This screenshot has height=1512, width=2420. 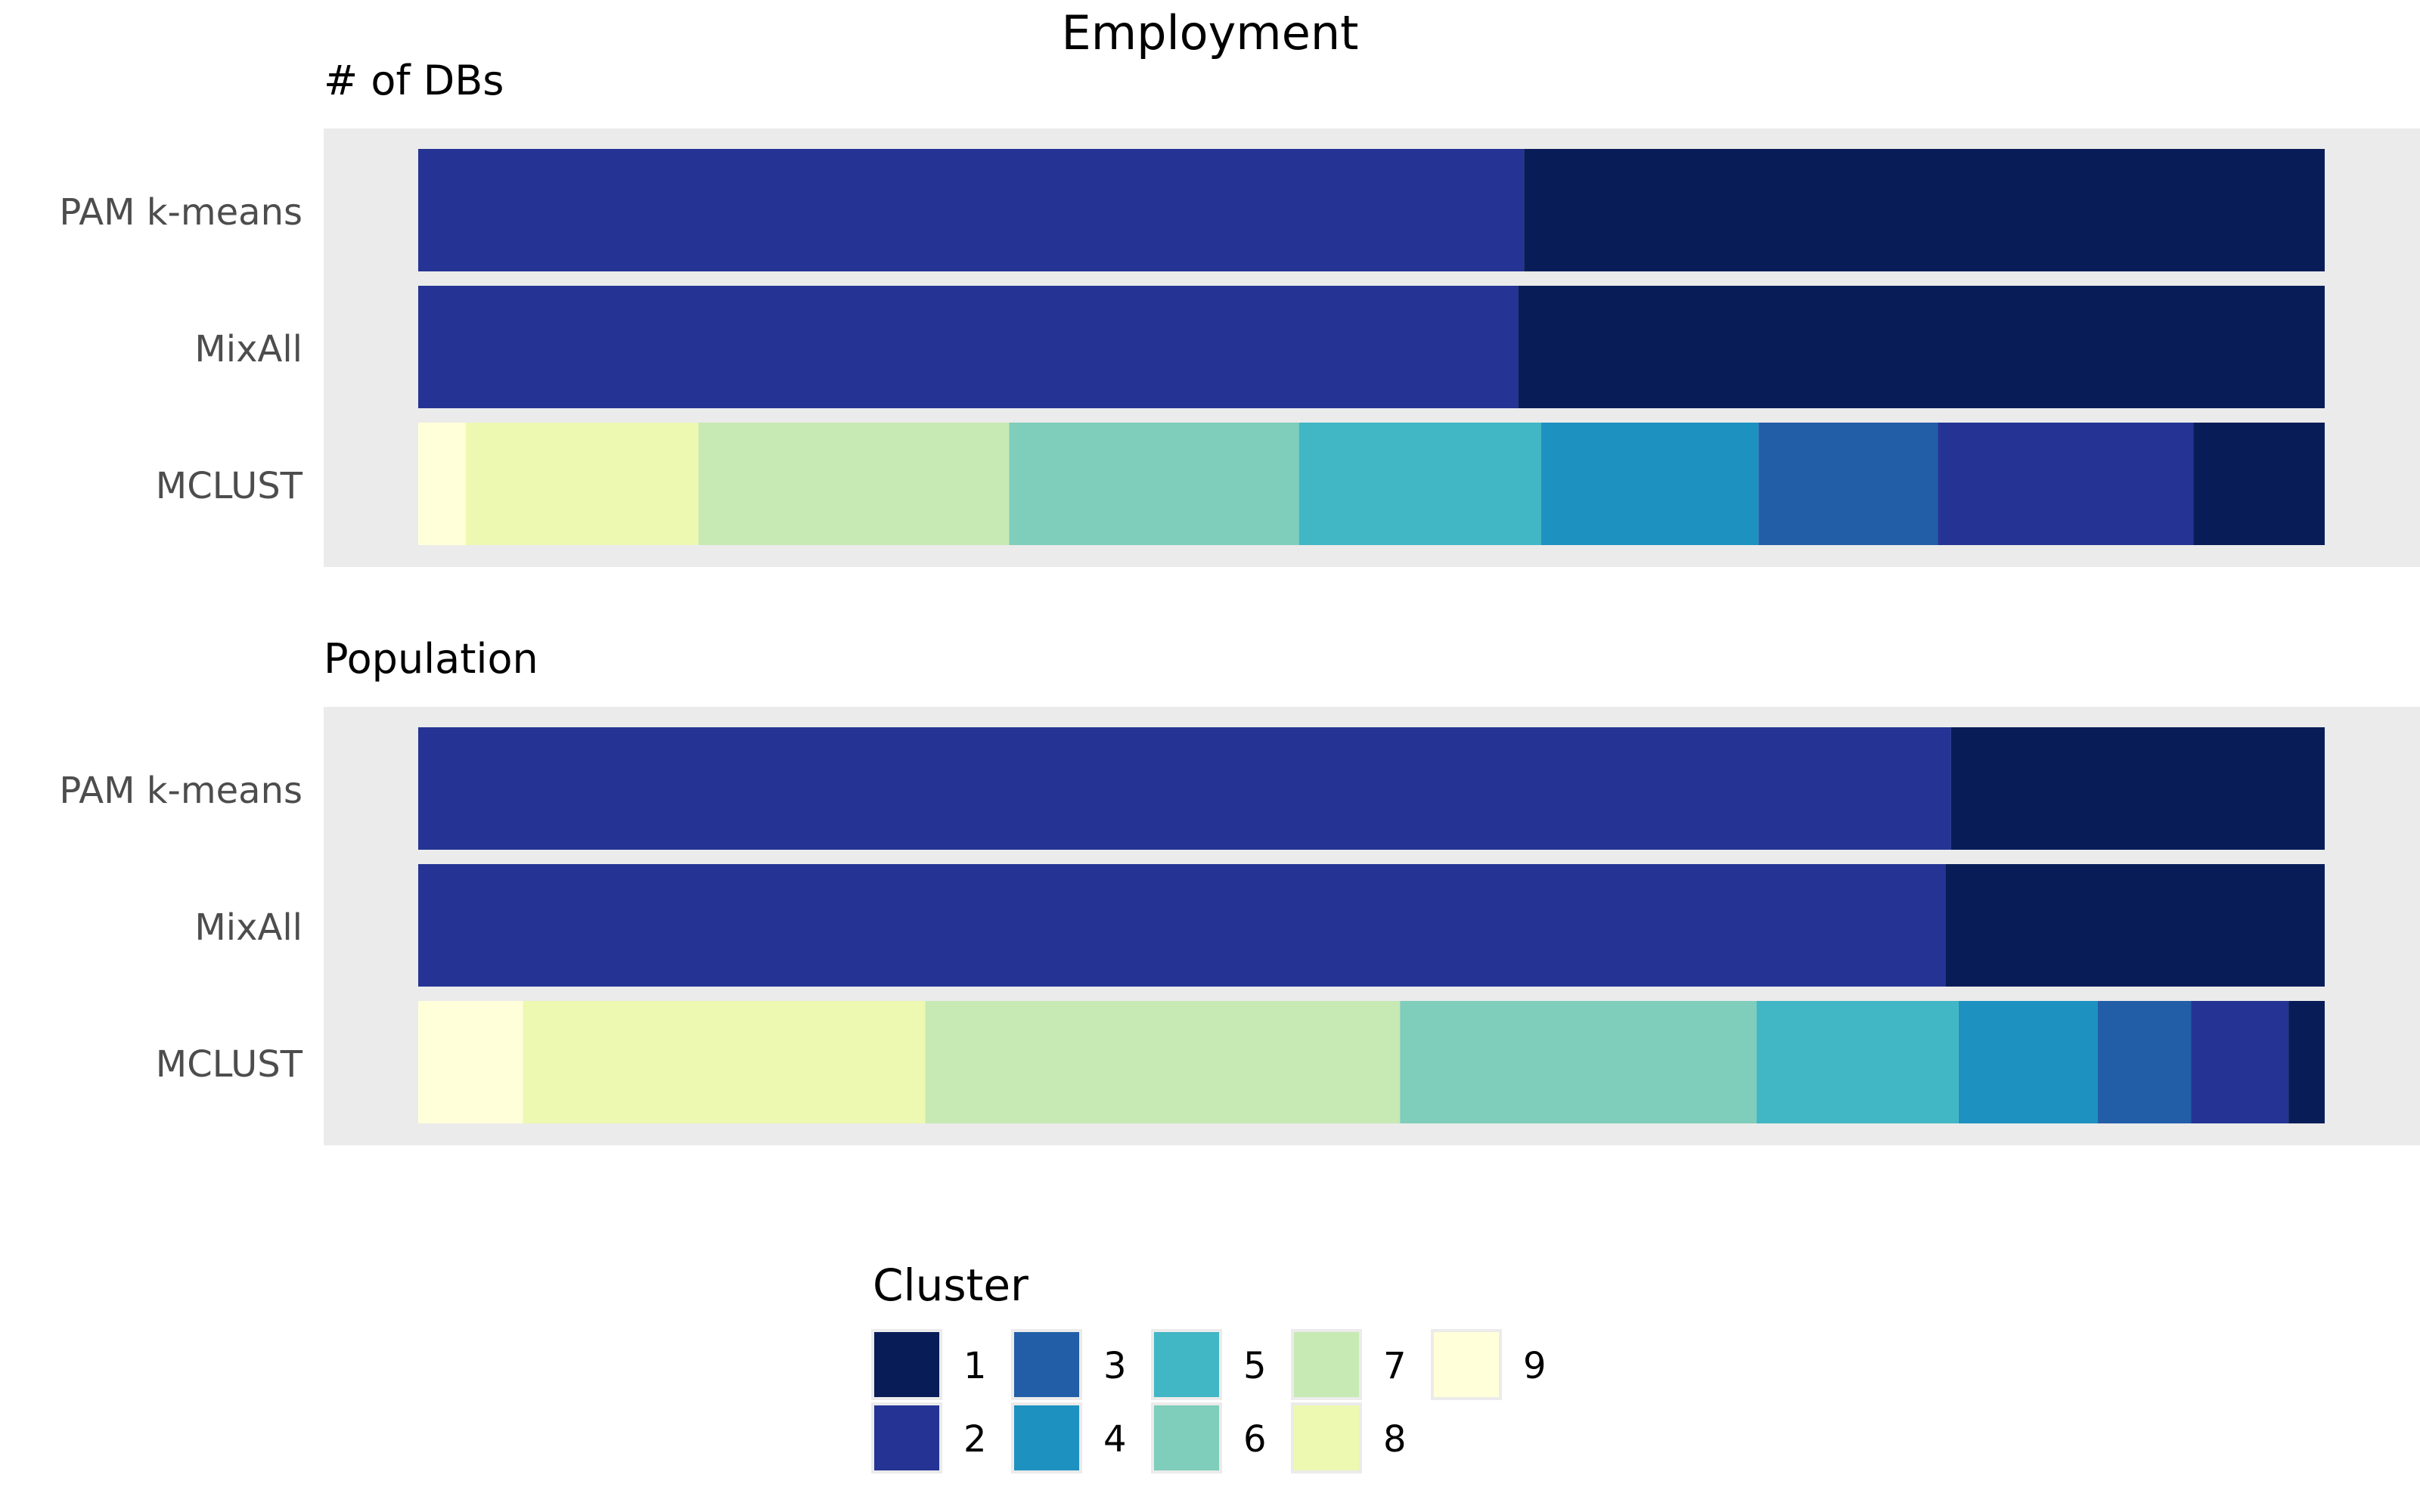 What do you see at coordinates (950, 1285) in the screenshot?
I see `legend-title: Cluster` at bounding box center [950, 1285].